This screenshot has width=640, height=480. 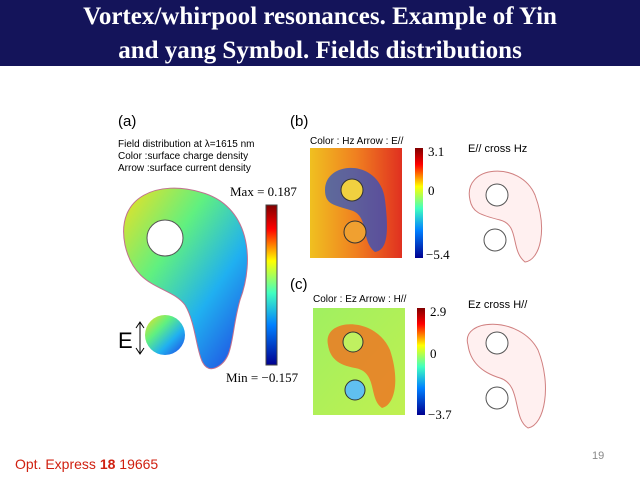 I want to click on caption: Field distribution at λ=1615 nm, so click(x=186, y=144).